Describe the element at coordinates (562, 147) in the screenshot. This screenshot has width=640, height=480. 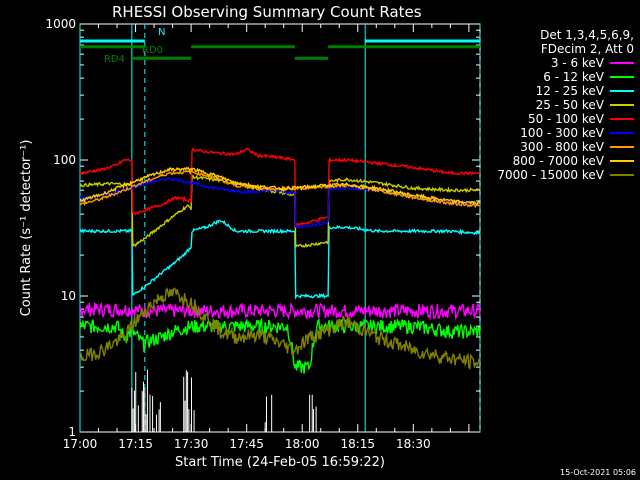
I see `legend-label: 300 - 800 keV` at that location.